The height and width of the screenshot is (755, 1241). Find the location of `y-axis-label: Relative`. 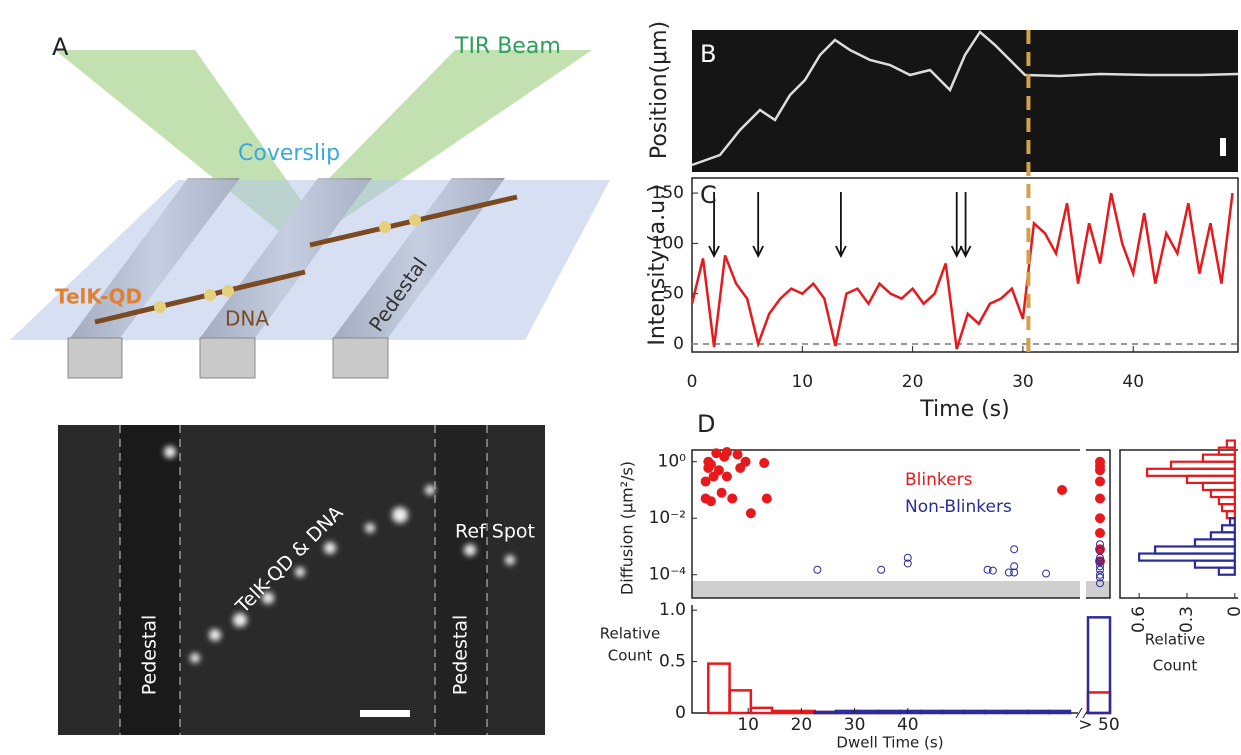

y-axis-label: Relative is located at coordinates (630, 634).